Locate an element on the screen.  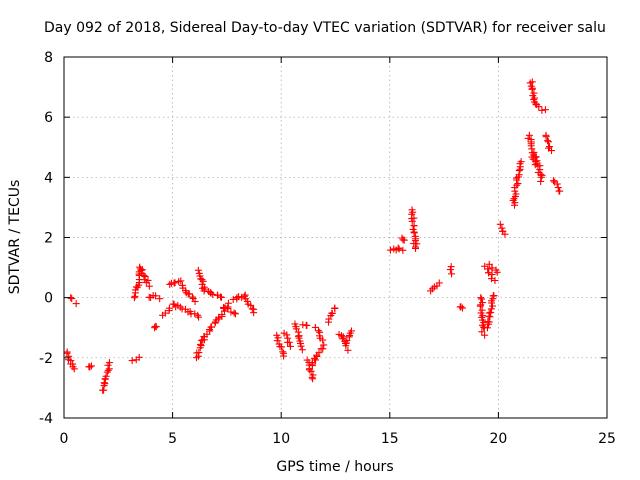
y-tick-label: -4 is located at coordinates (46, 419).